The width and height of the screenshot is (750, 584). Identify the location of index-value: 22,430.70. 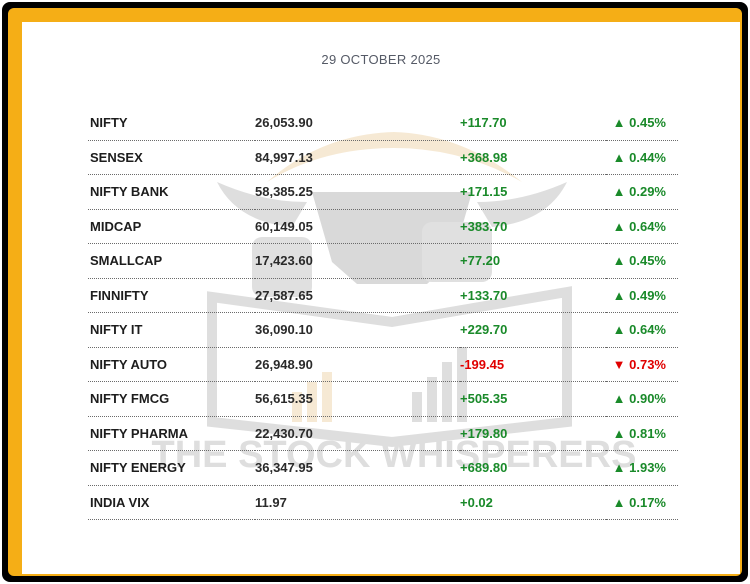
(357, 433).